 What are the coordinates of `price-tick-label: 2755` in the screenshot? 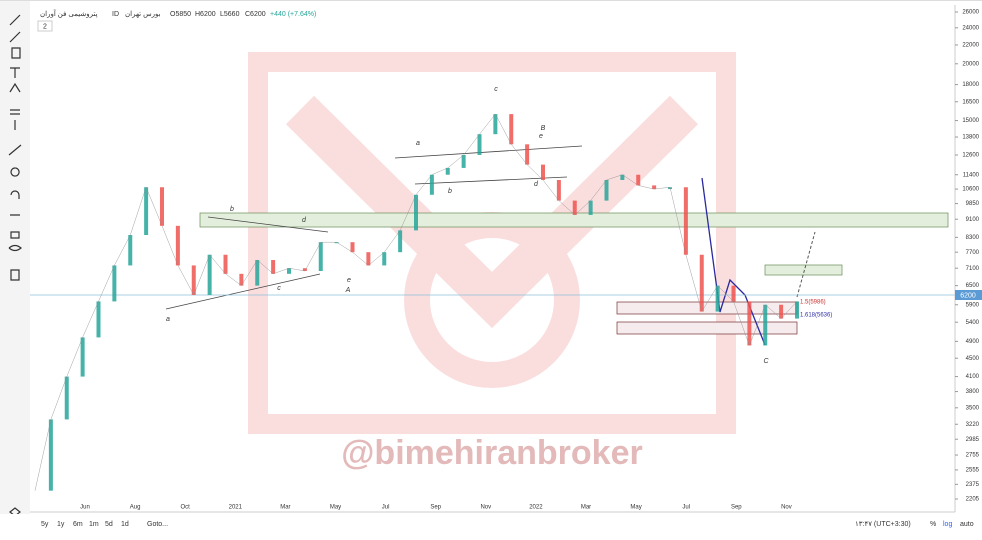 It's located at (973, 456).